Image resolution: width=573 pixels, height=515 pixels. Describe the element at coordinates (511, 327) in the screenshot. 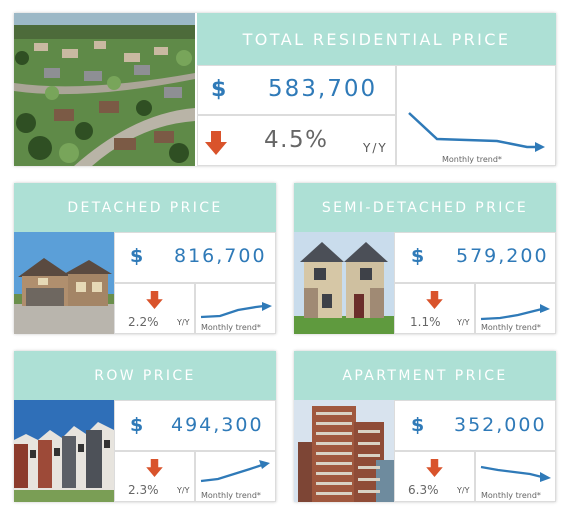

I see `semi-detached-trend-label: Monthly trend*` at that location.